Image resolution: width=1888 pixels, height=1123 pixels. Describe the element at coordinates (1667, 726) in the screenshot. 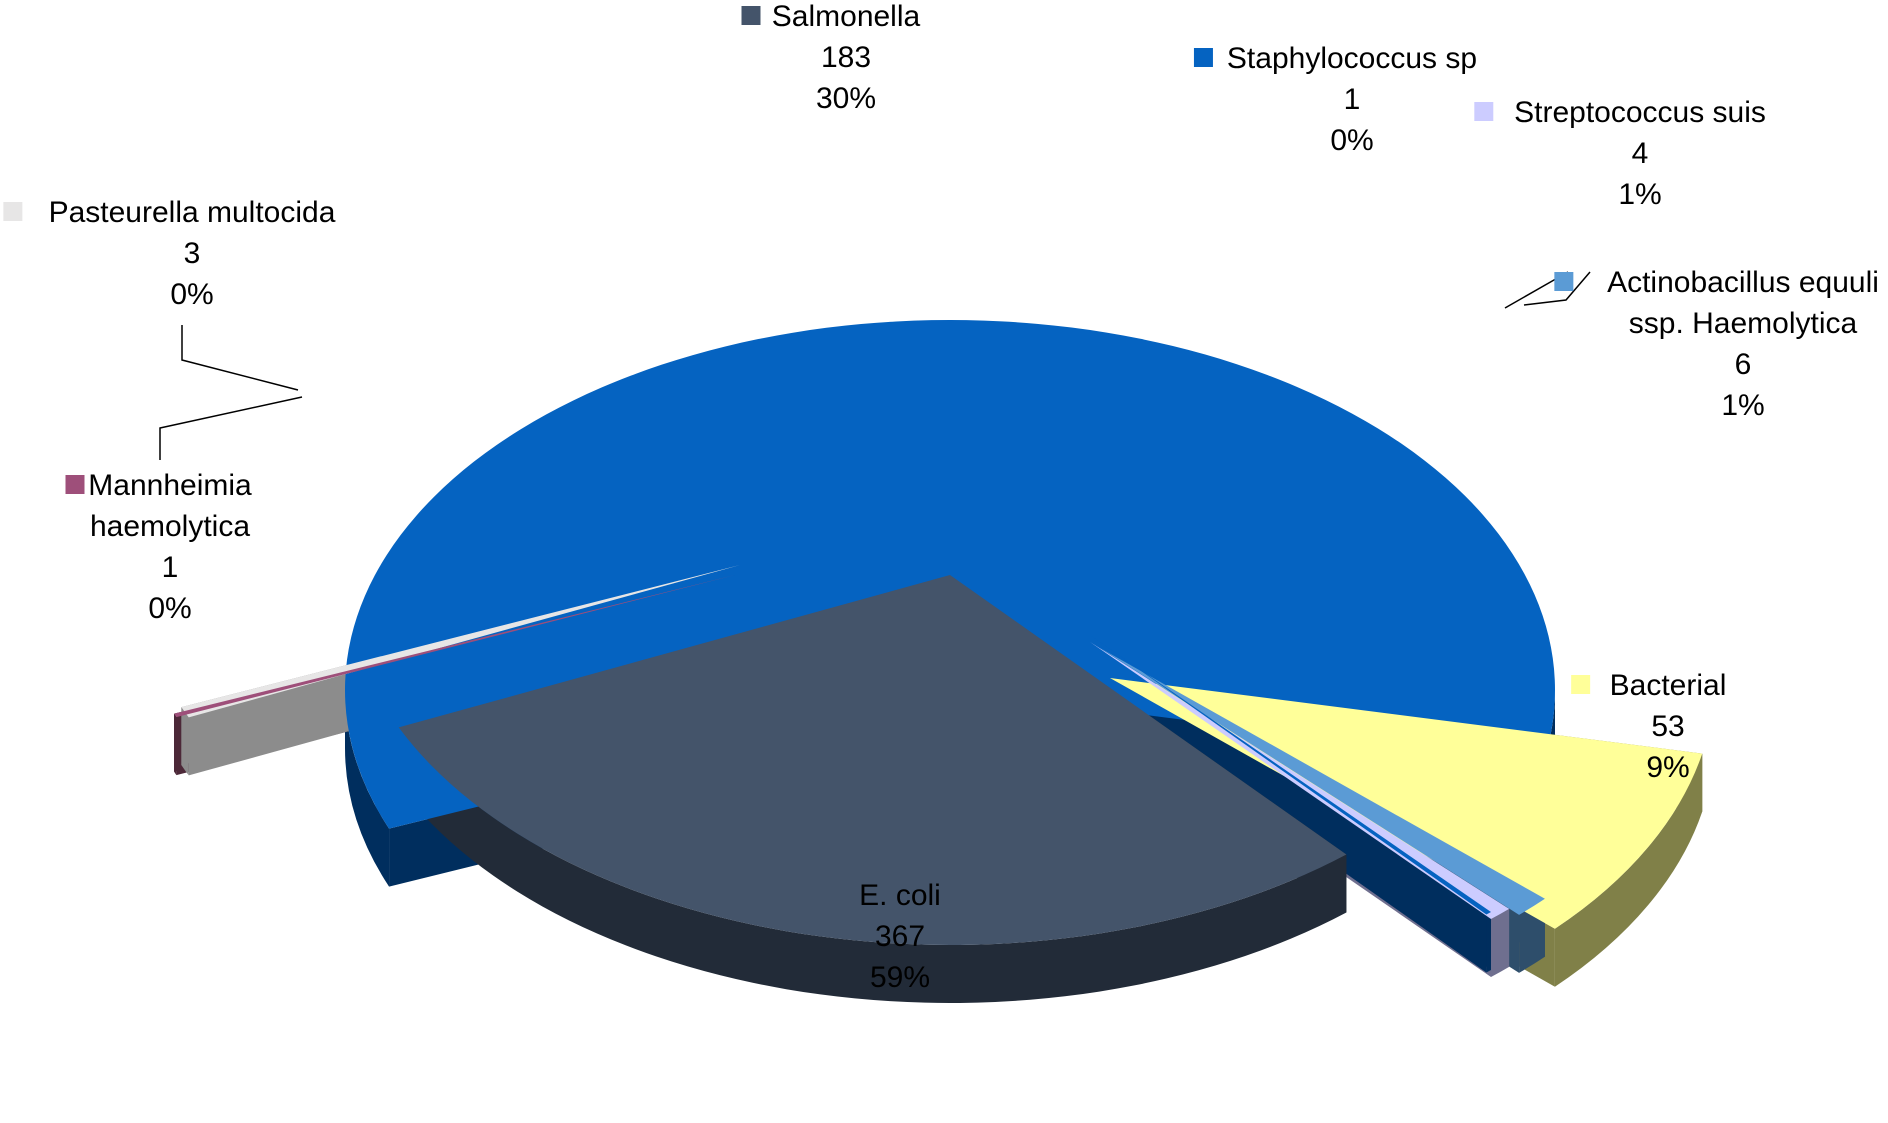

I see `label-value: 53` at that location.